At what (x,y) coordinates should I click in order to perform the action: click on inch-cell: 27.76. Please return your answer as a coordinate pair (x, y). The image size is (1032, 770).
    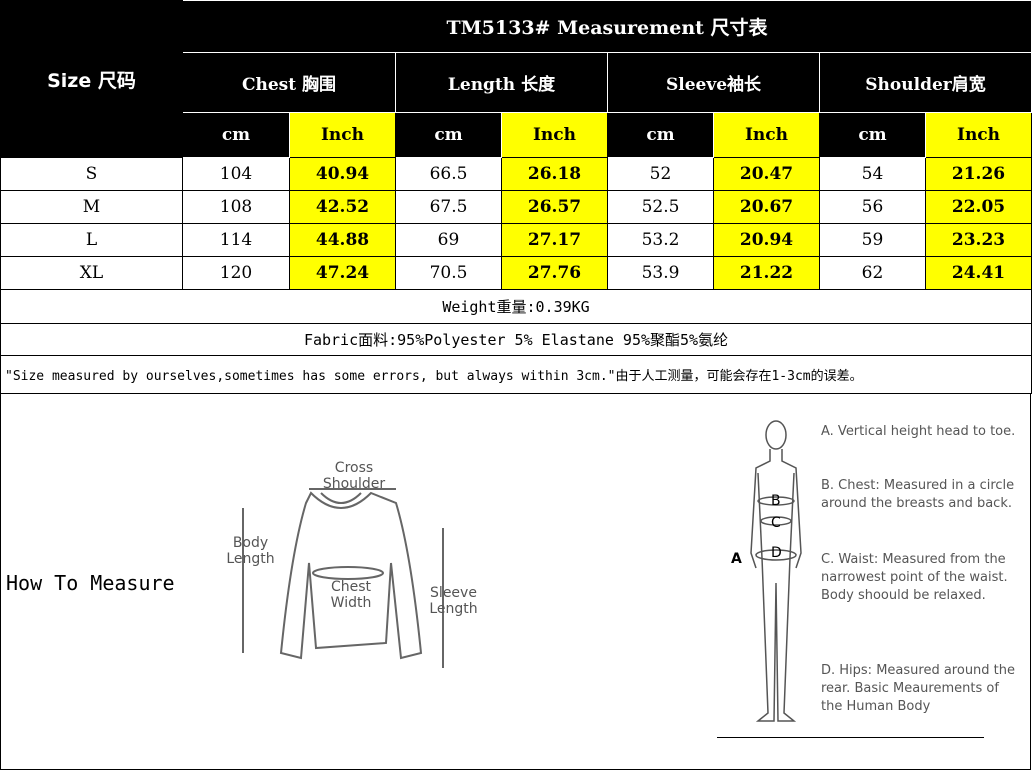
    Looking at the image, I should click on (554, 273).